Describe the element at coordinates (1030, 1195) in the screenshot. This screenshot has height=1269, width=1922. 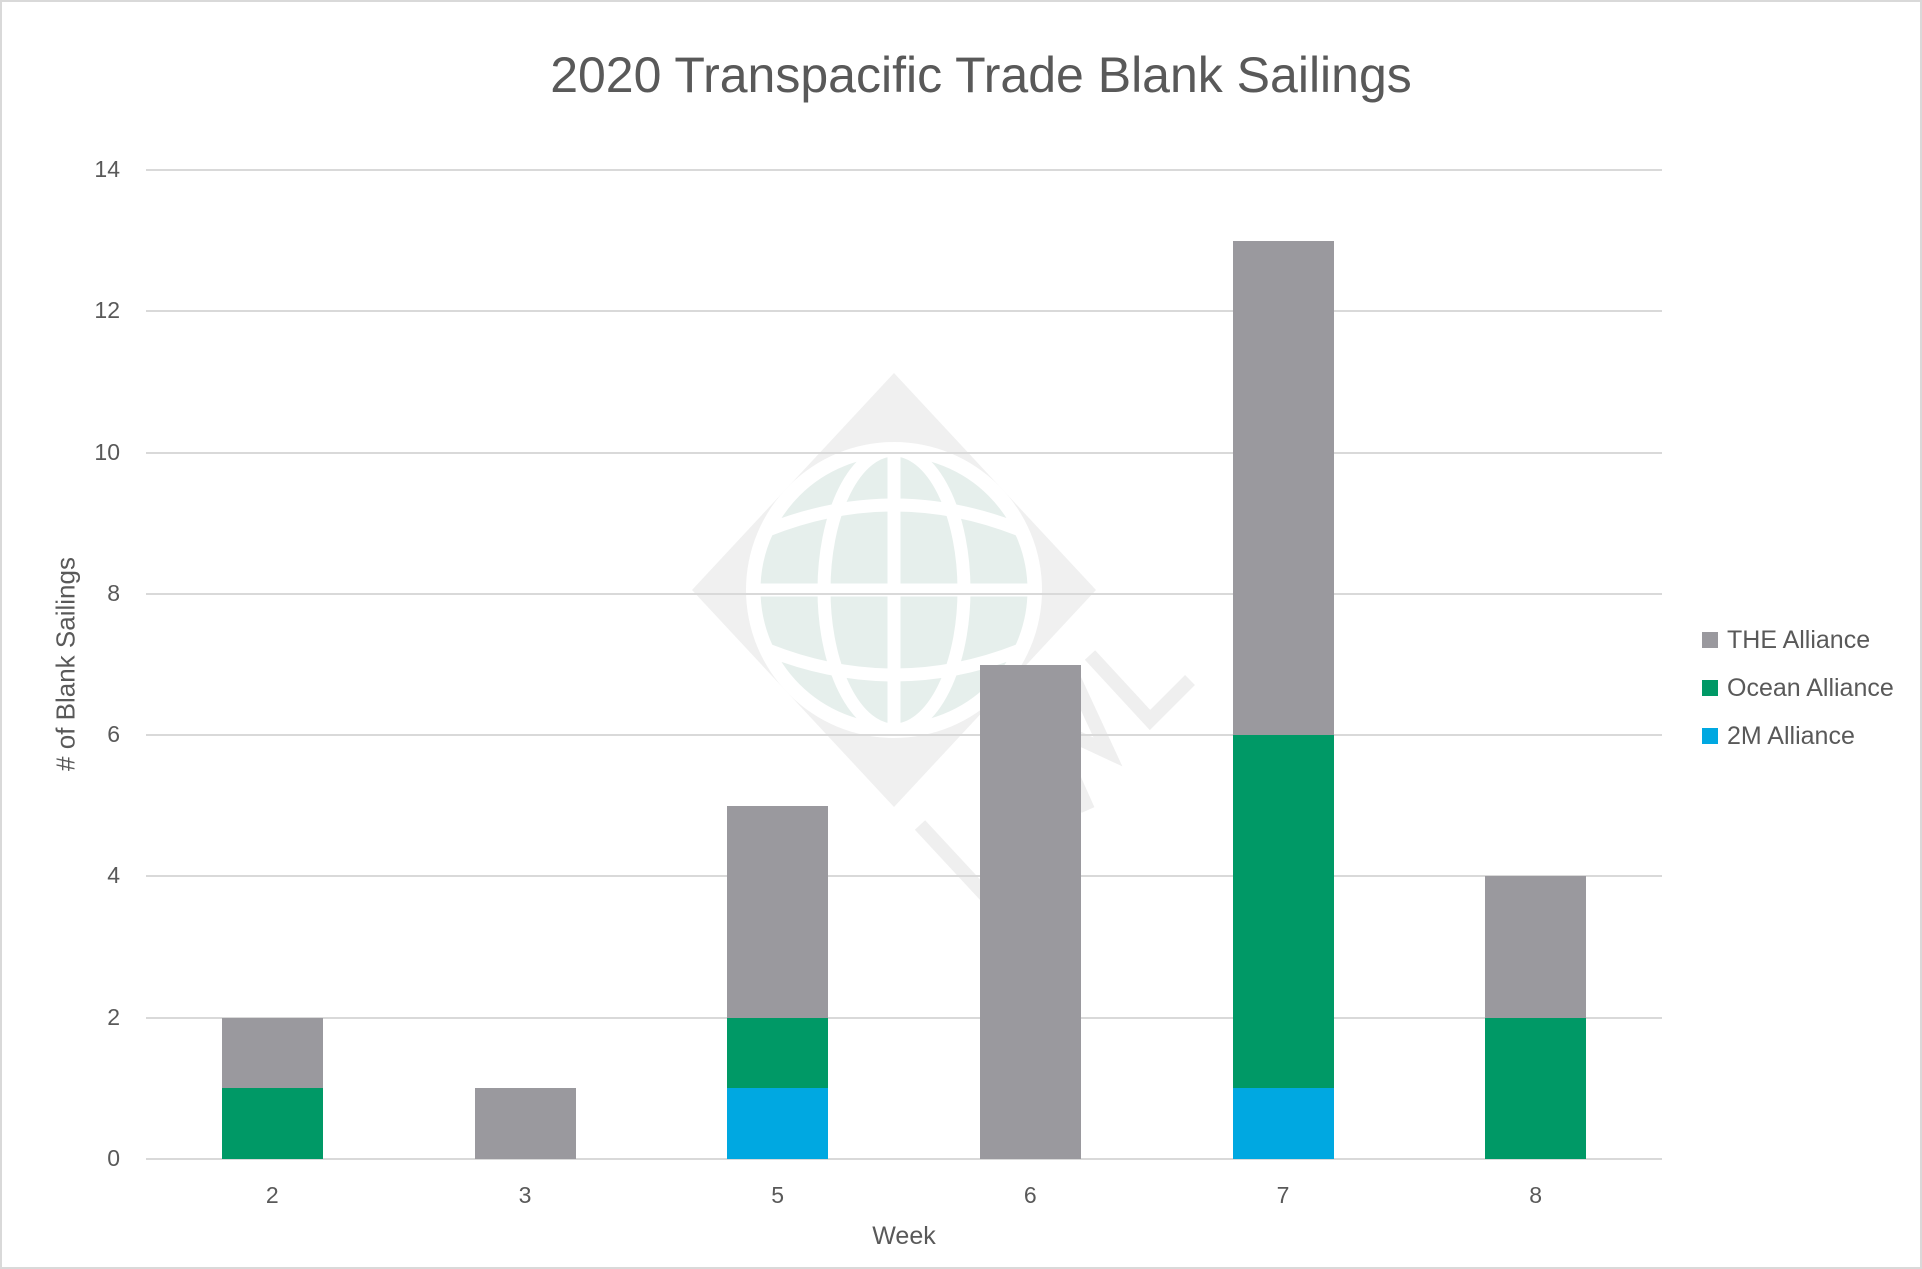
I see `x-tick-label: 6` at that location.